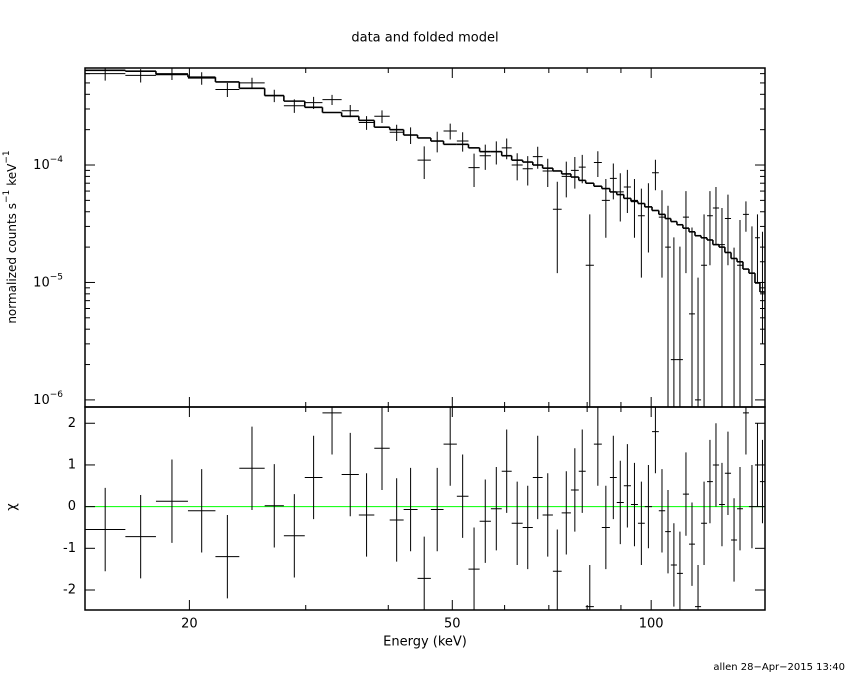 The height and width of the screenshot is (680, 850). I want to click on x-axis-label: Energy (keV), so click(425, 642).